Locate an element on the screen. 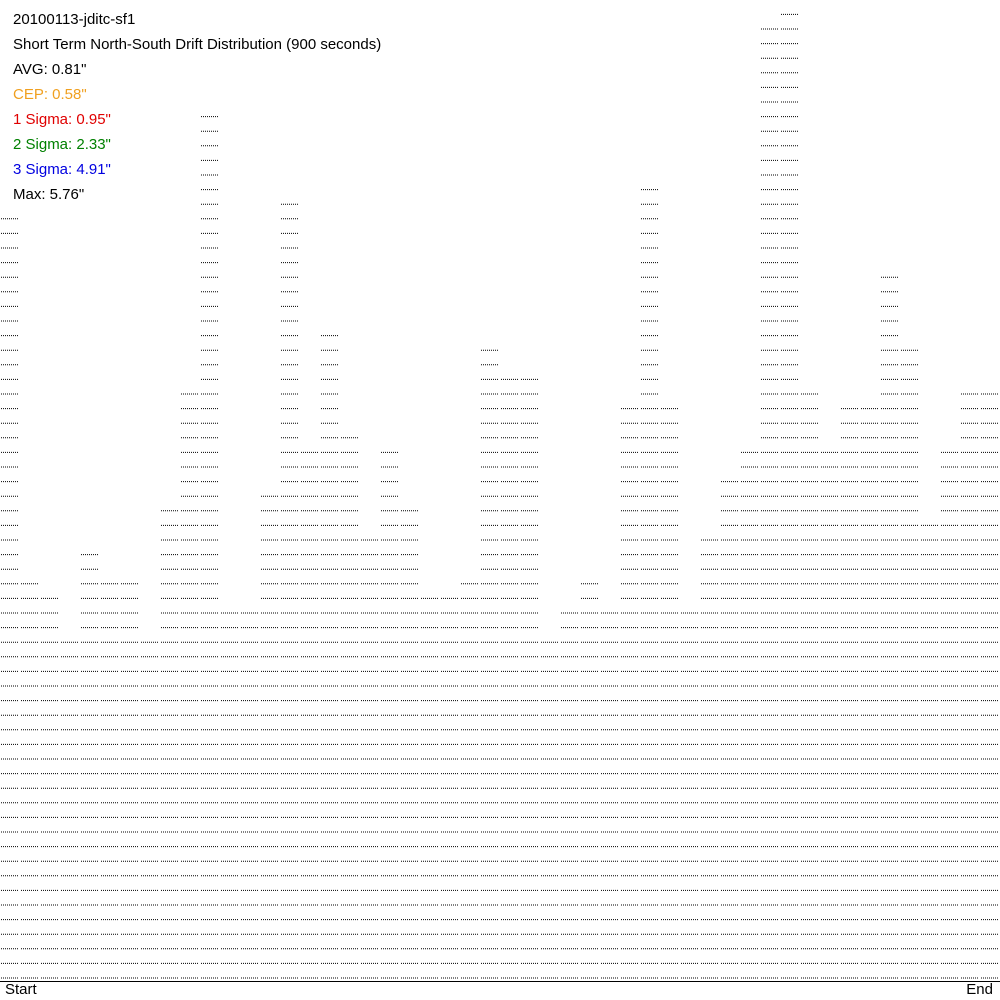  x-end-label: End is located at coordinates (979, 989).